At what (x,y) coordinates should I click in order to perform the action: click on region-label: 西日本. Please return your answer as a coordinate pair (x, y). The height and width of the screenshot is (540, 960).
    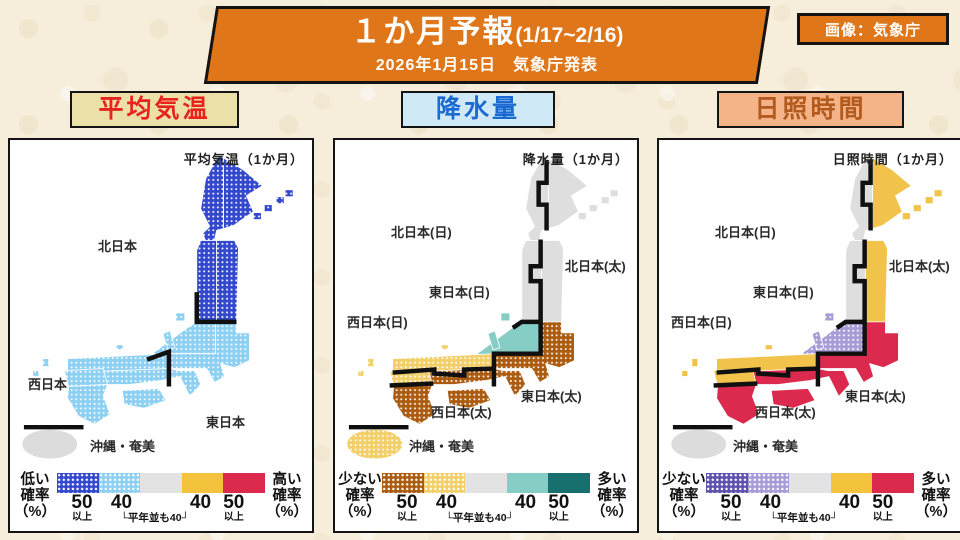
    Looking at the image, I should click on (48, 384).